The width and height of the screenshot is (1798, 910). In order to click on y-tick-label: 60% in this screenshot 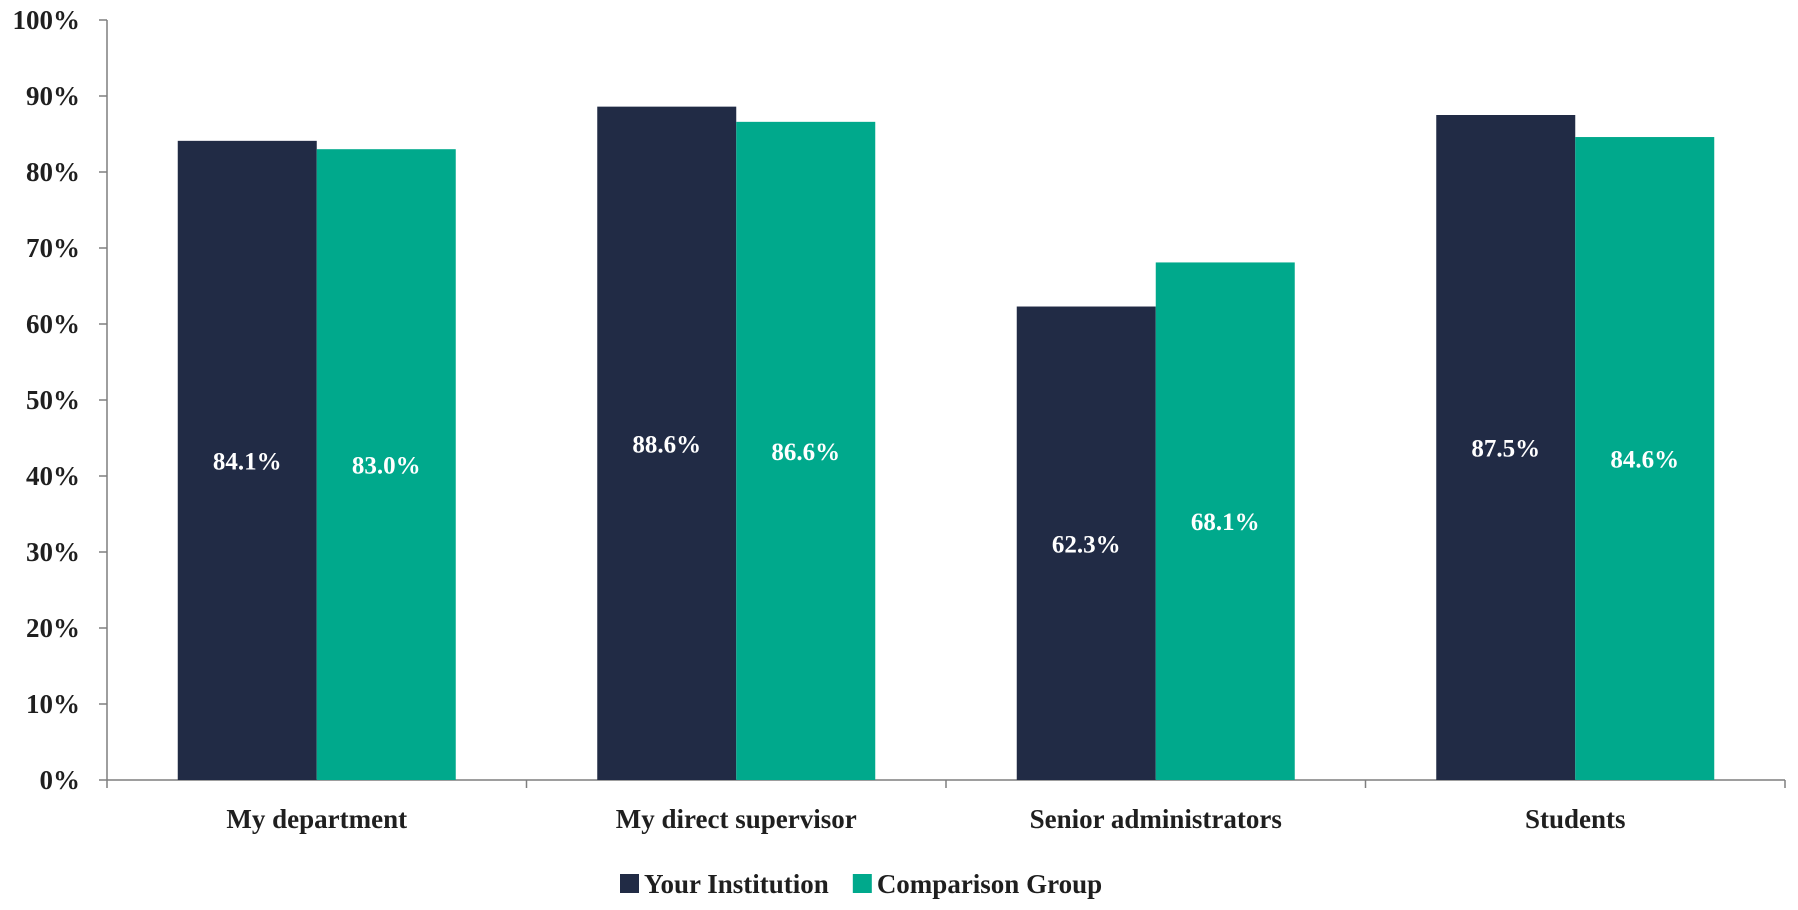, I will do `click(53, 324)`.